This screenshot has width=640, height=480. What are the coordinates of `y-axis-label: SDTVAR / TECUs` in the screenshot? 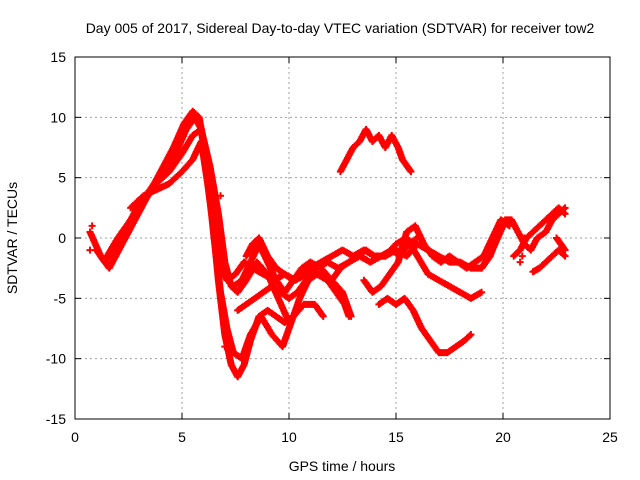 It's located at (12, 238).